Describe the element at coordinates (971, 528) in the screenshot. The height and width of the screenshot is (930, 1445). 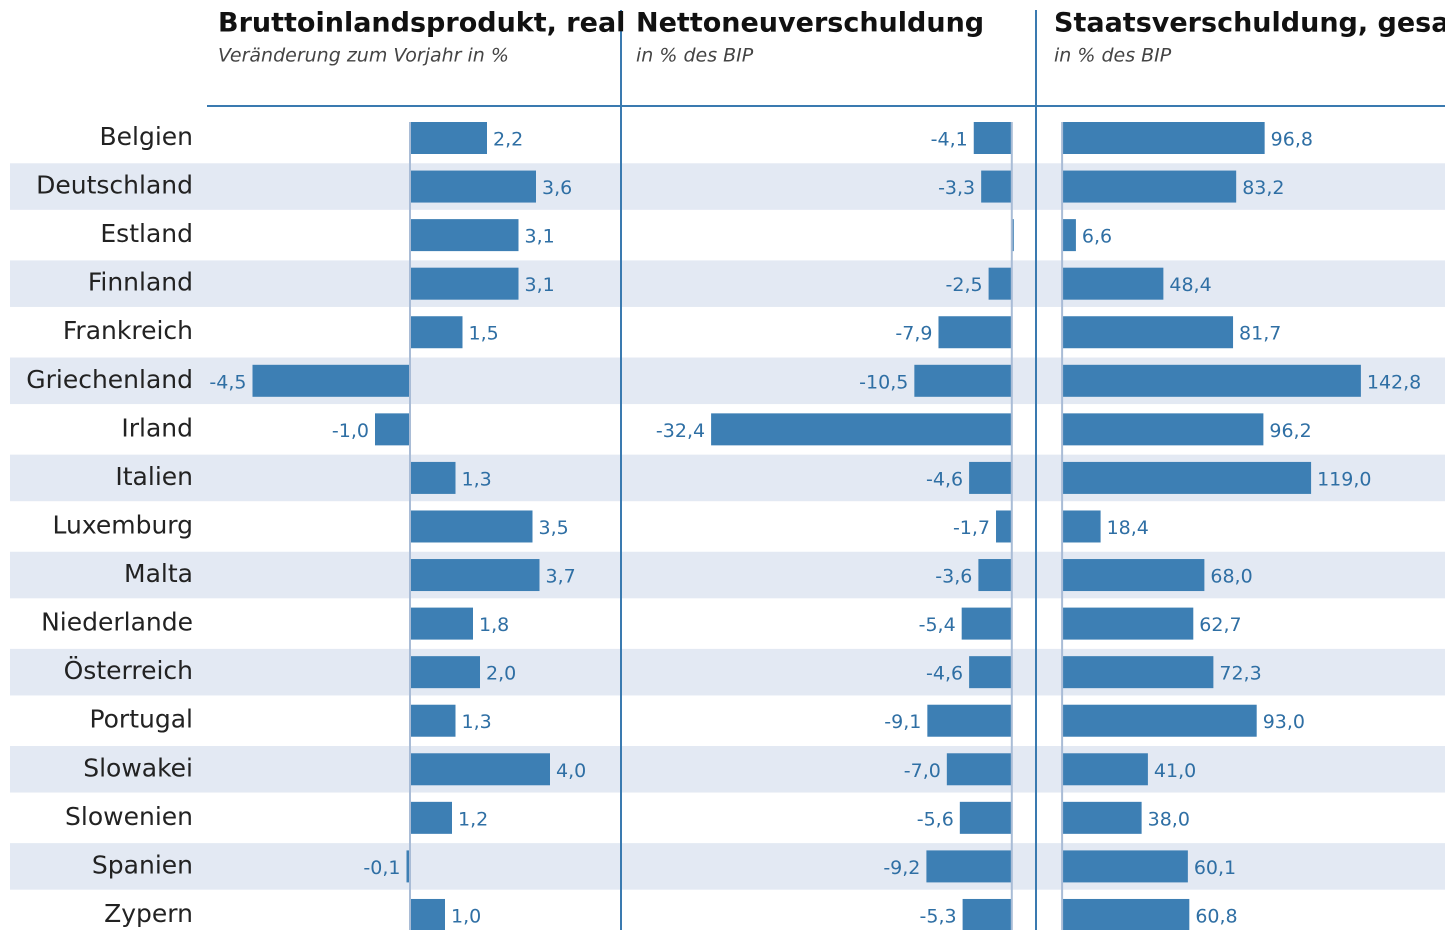
I see `value-label: -1,7` at that location.